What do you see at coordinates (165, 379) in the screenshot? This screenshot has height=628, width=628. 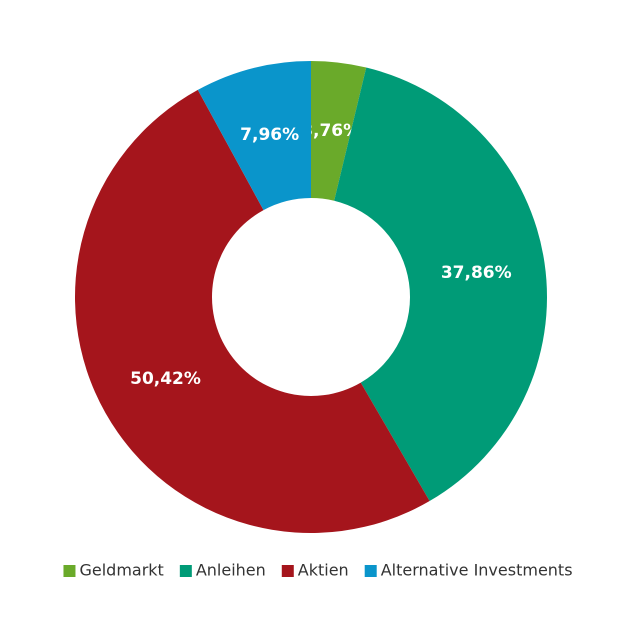 I see `value-label: 50,42%` at bounding box center [165, 379].